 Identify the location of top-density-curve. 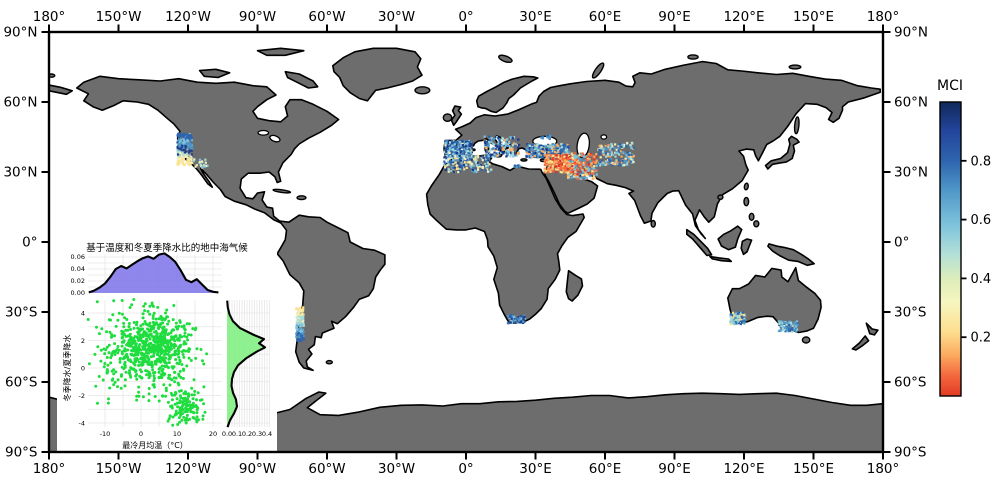
(153, 273).